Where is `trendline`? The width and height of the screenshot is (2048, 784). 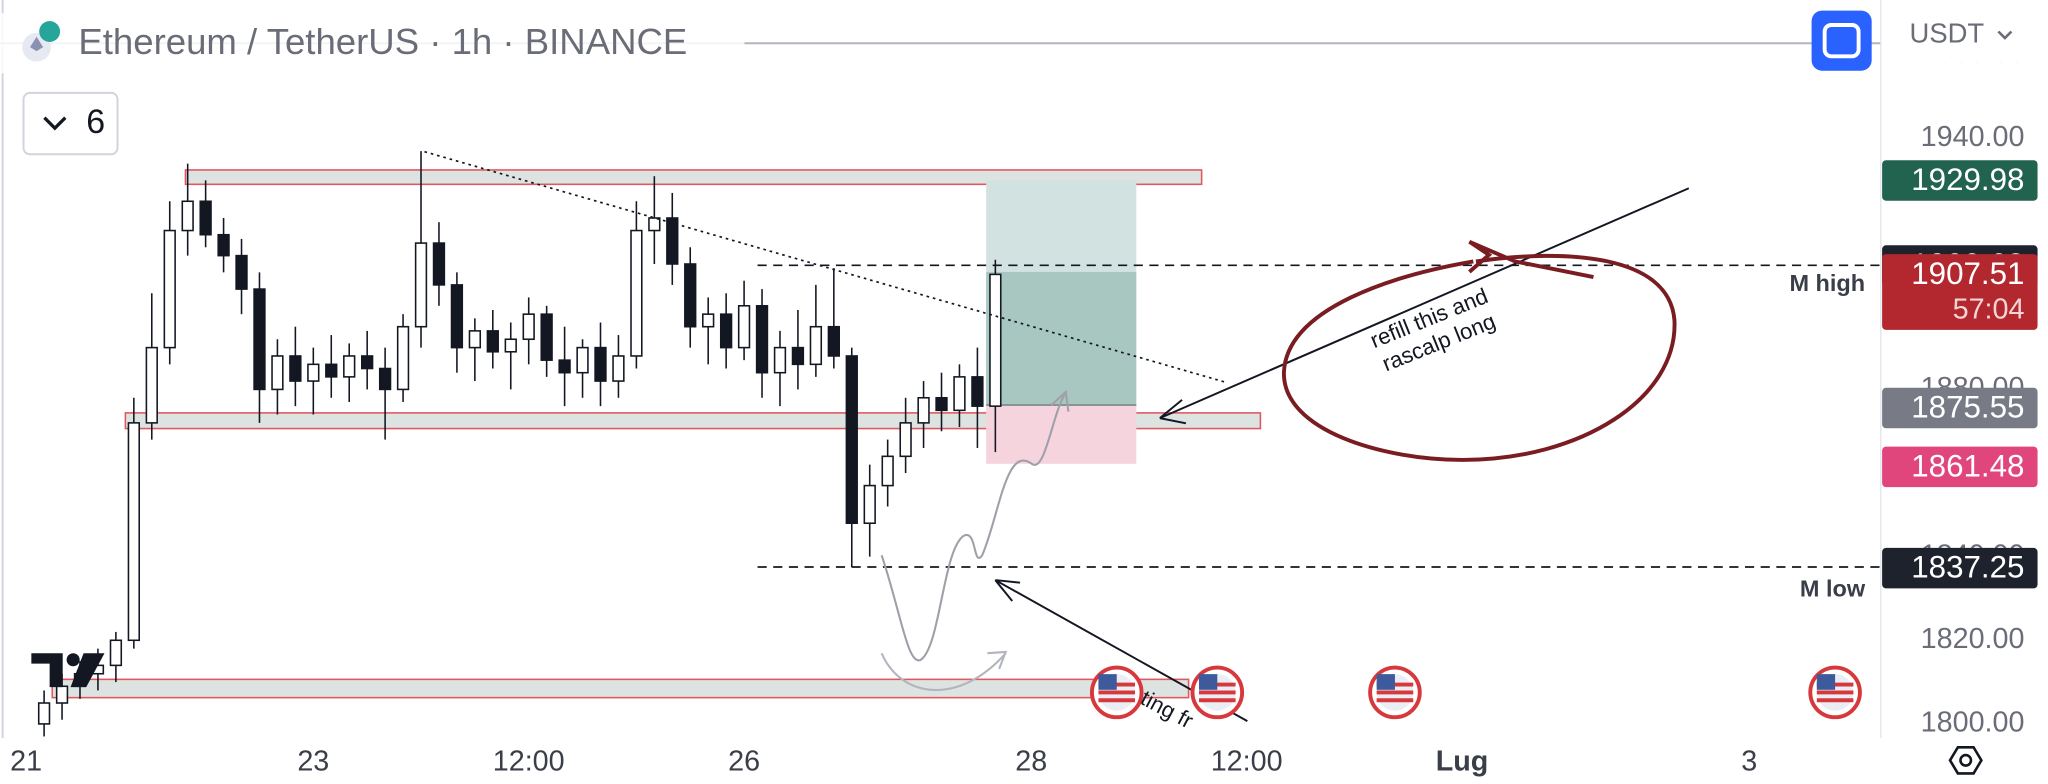 trendline is located at coordinates (826, 267).